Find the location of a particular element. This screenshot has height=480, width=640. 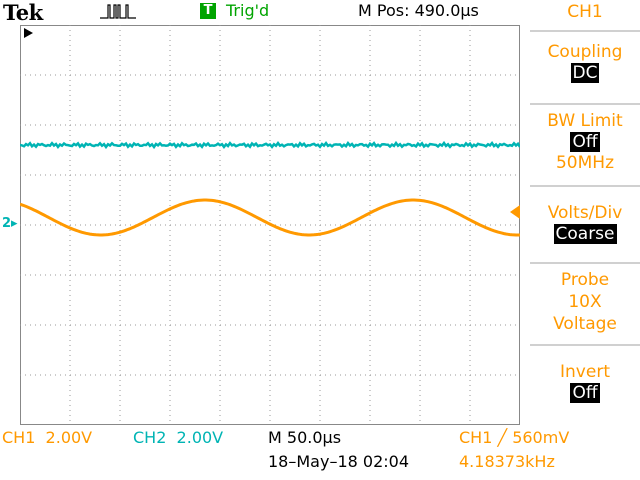

bw-limit-label: BW Limit is located at coordinates (585, 121).